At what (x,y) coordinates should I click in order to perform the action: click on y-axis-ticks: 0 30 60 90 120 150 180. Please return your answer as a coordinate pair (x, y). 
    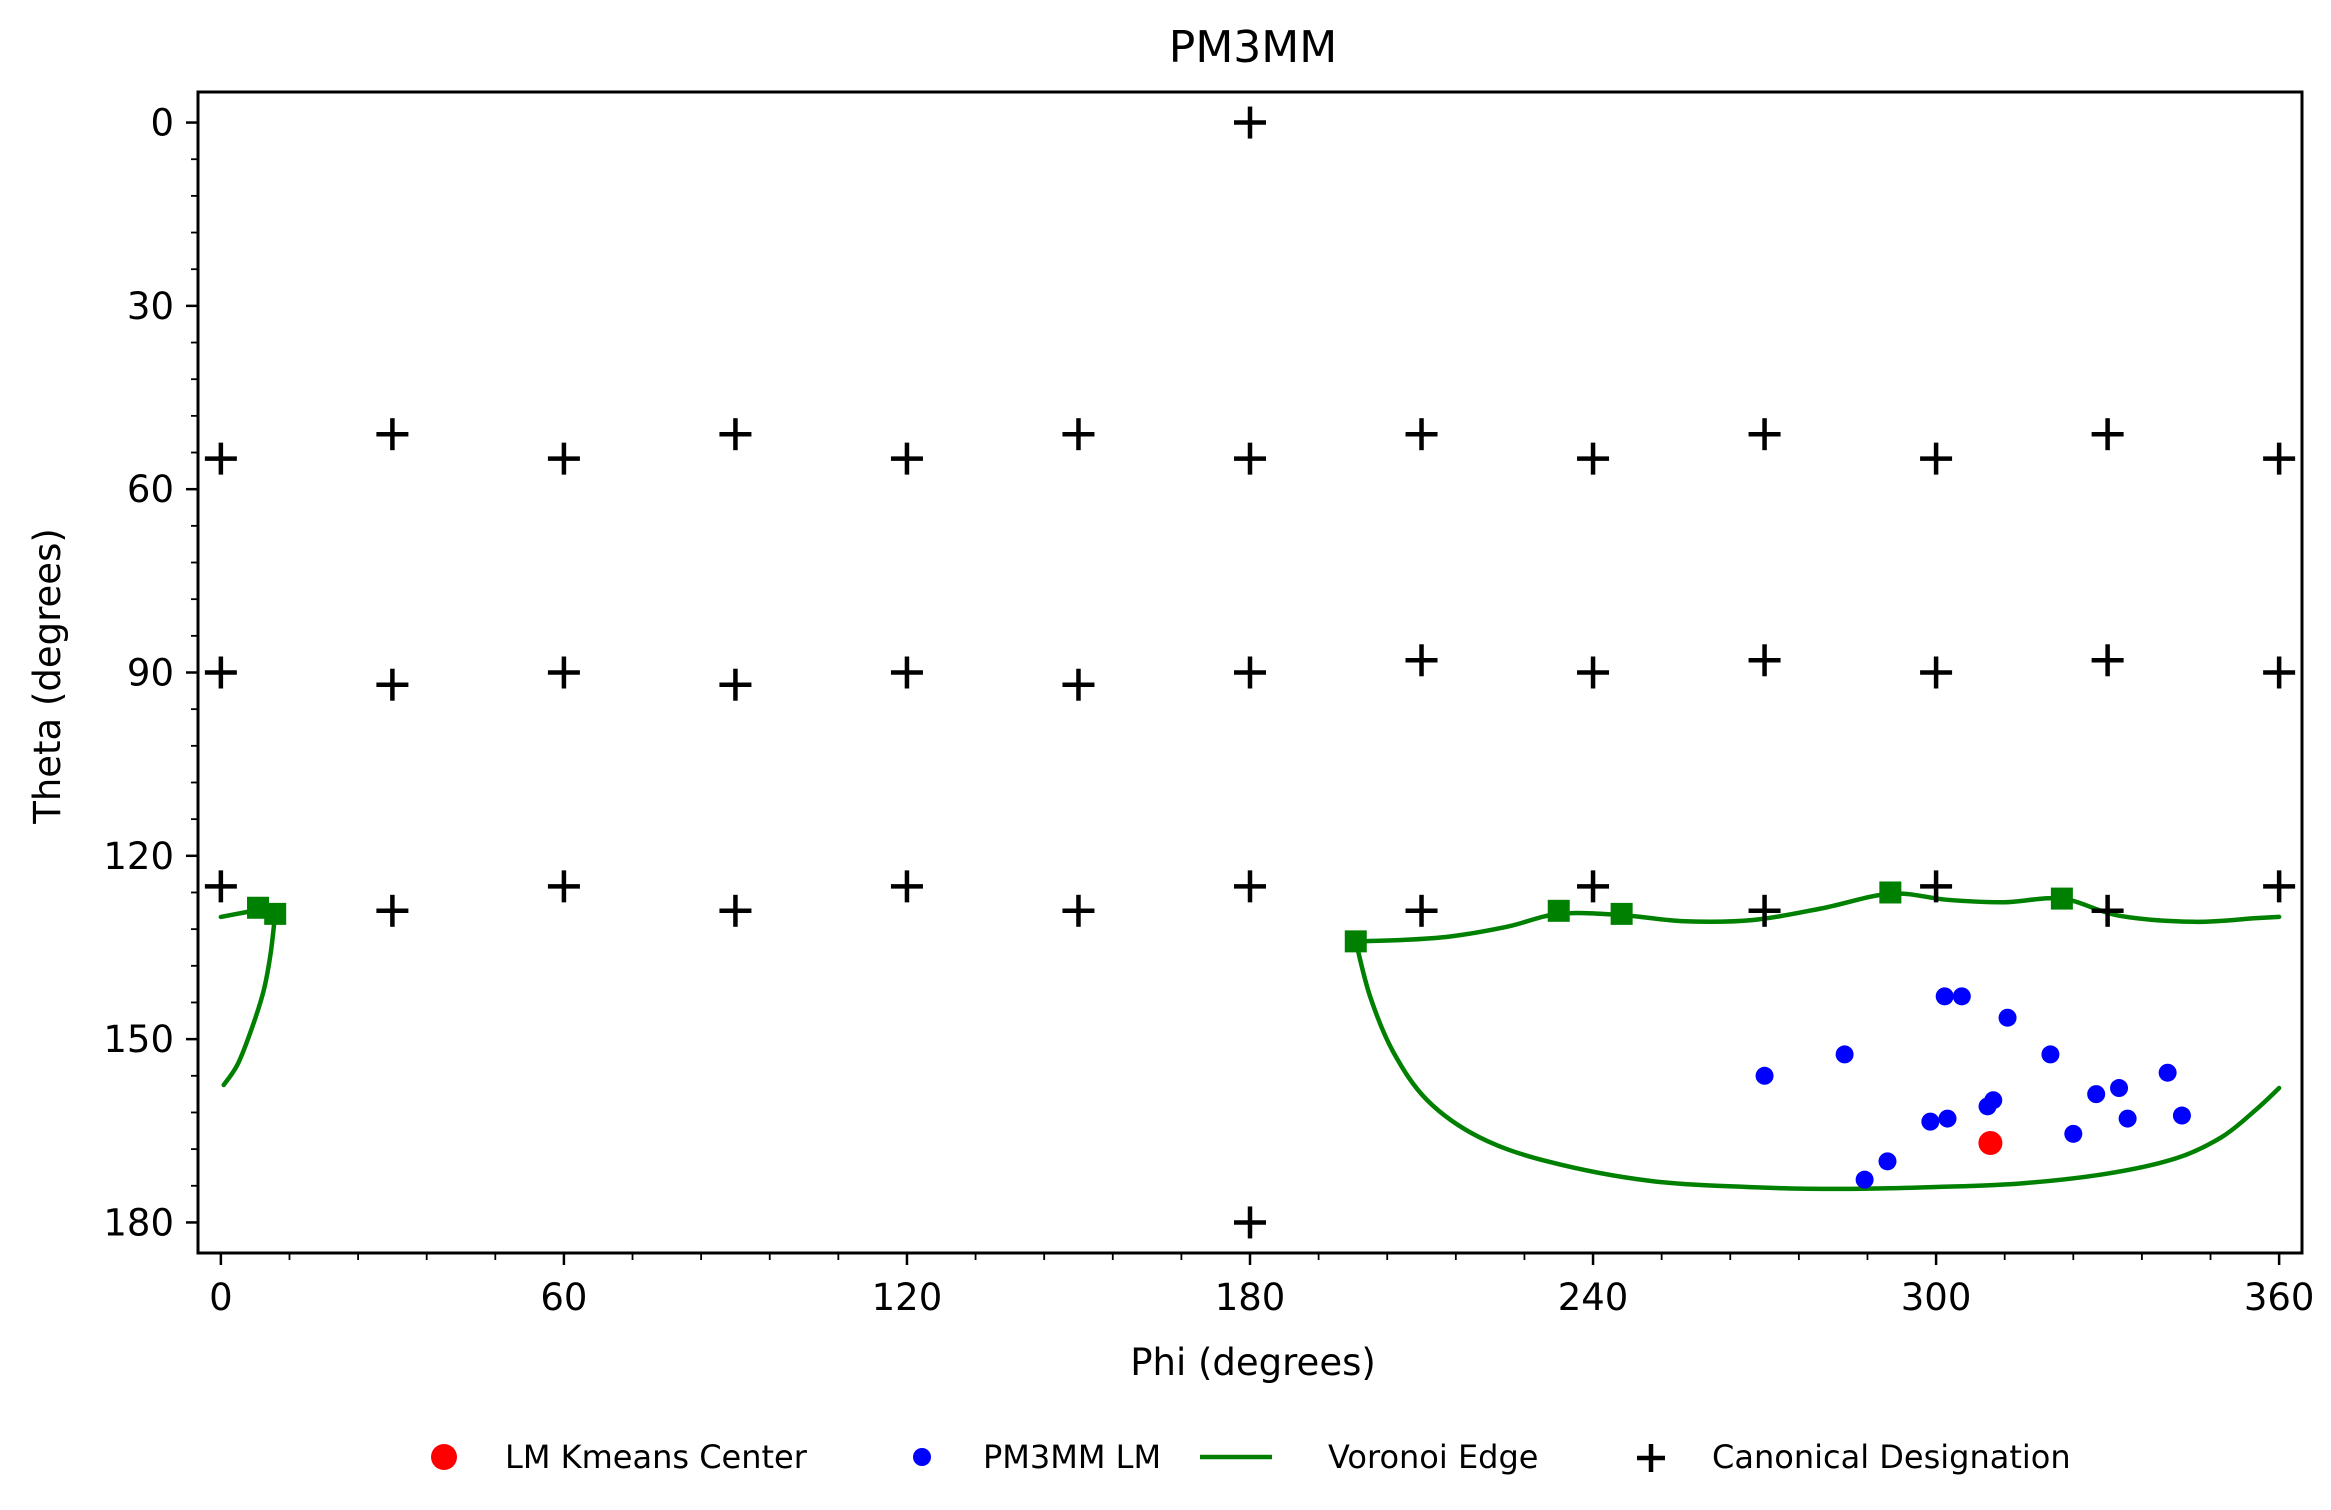
    Looking at the image, I should click on (150, 673).